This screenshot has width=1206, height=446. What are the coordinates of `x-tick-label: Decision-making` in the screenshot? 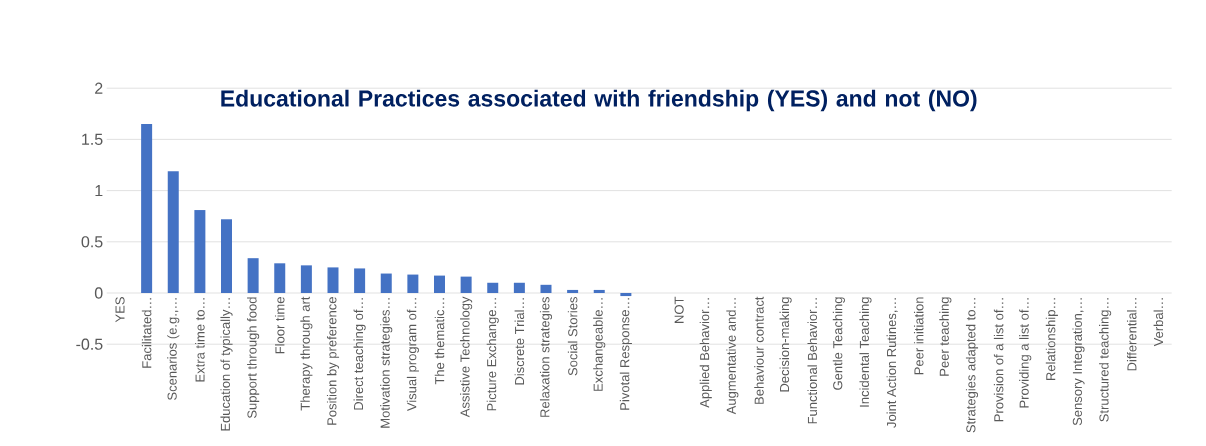 It's located at (785, 344).